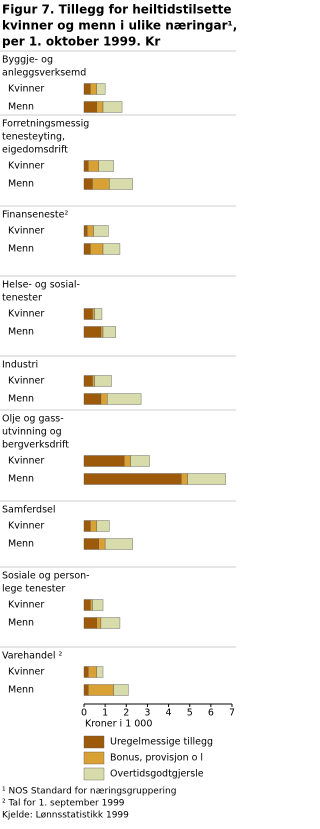 The height and width of the screenshot is (829, 320). Describe the element at coordinates (169, 713) in the screenshot. I see `x-tick-label: 4` at that location.